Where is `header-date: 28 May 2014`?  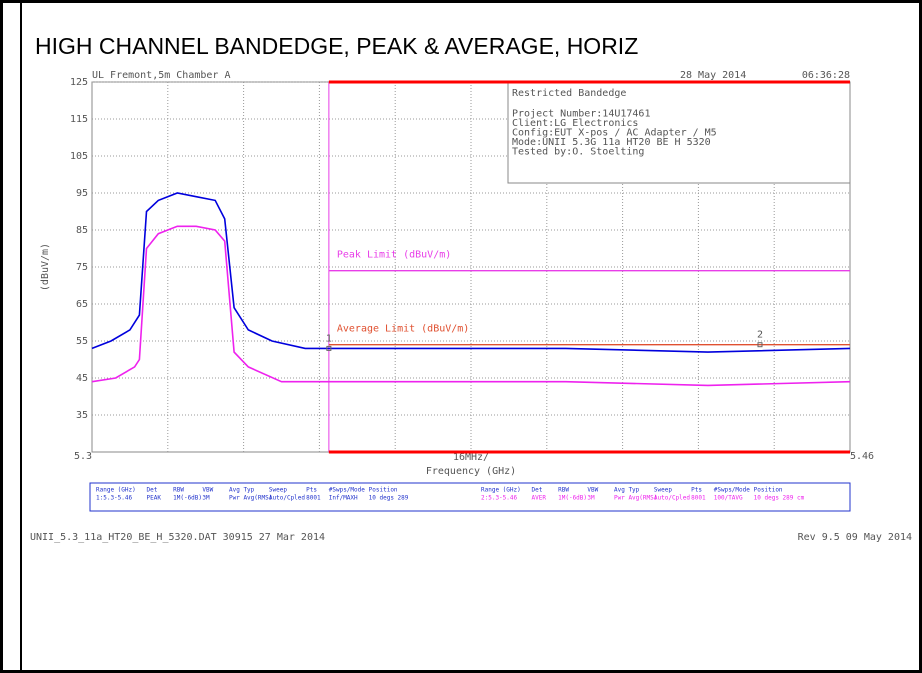
header-date: 28 May 2014 is located at coordinates (713, 75).